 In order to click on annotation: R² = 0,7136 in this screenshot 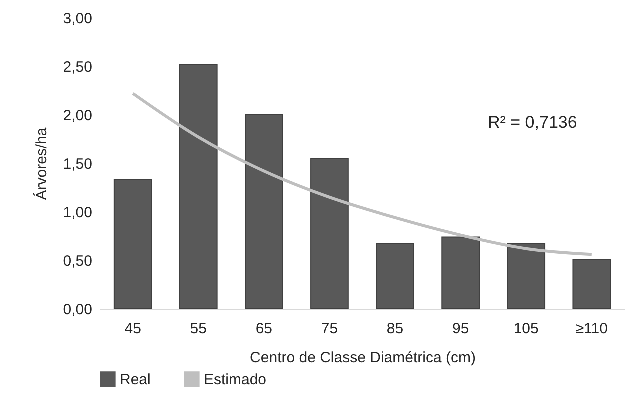, I will do `click(533, 122)`.